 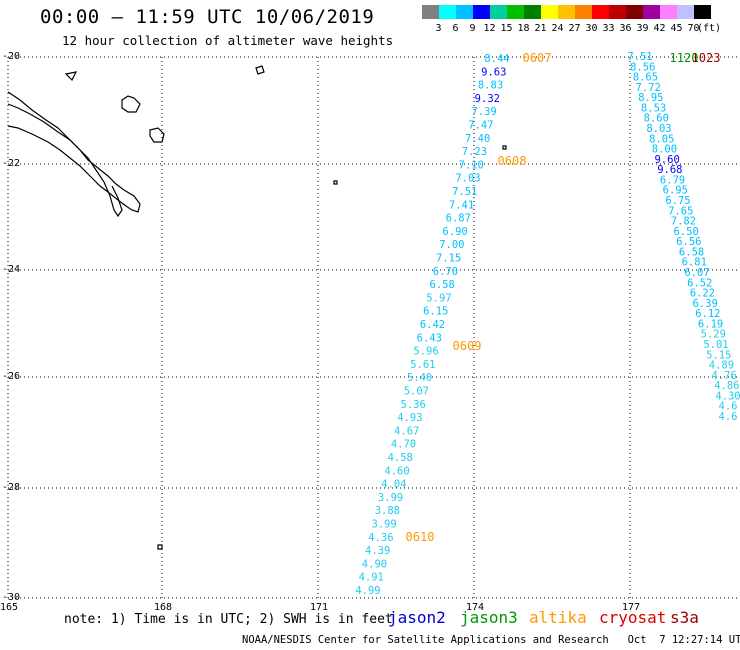 What do you see at coordinates (11, 597) in the screenshot?
I see `lat-label: -30` at bounding box center [11, 597].